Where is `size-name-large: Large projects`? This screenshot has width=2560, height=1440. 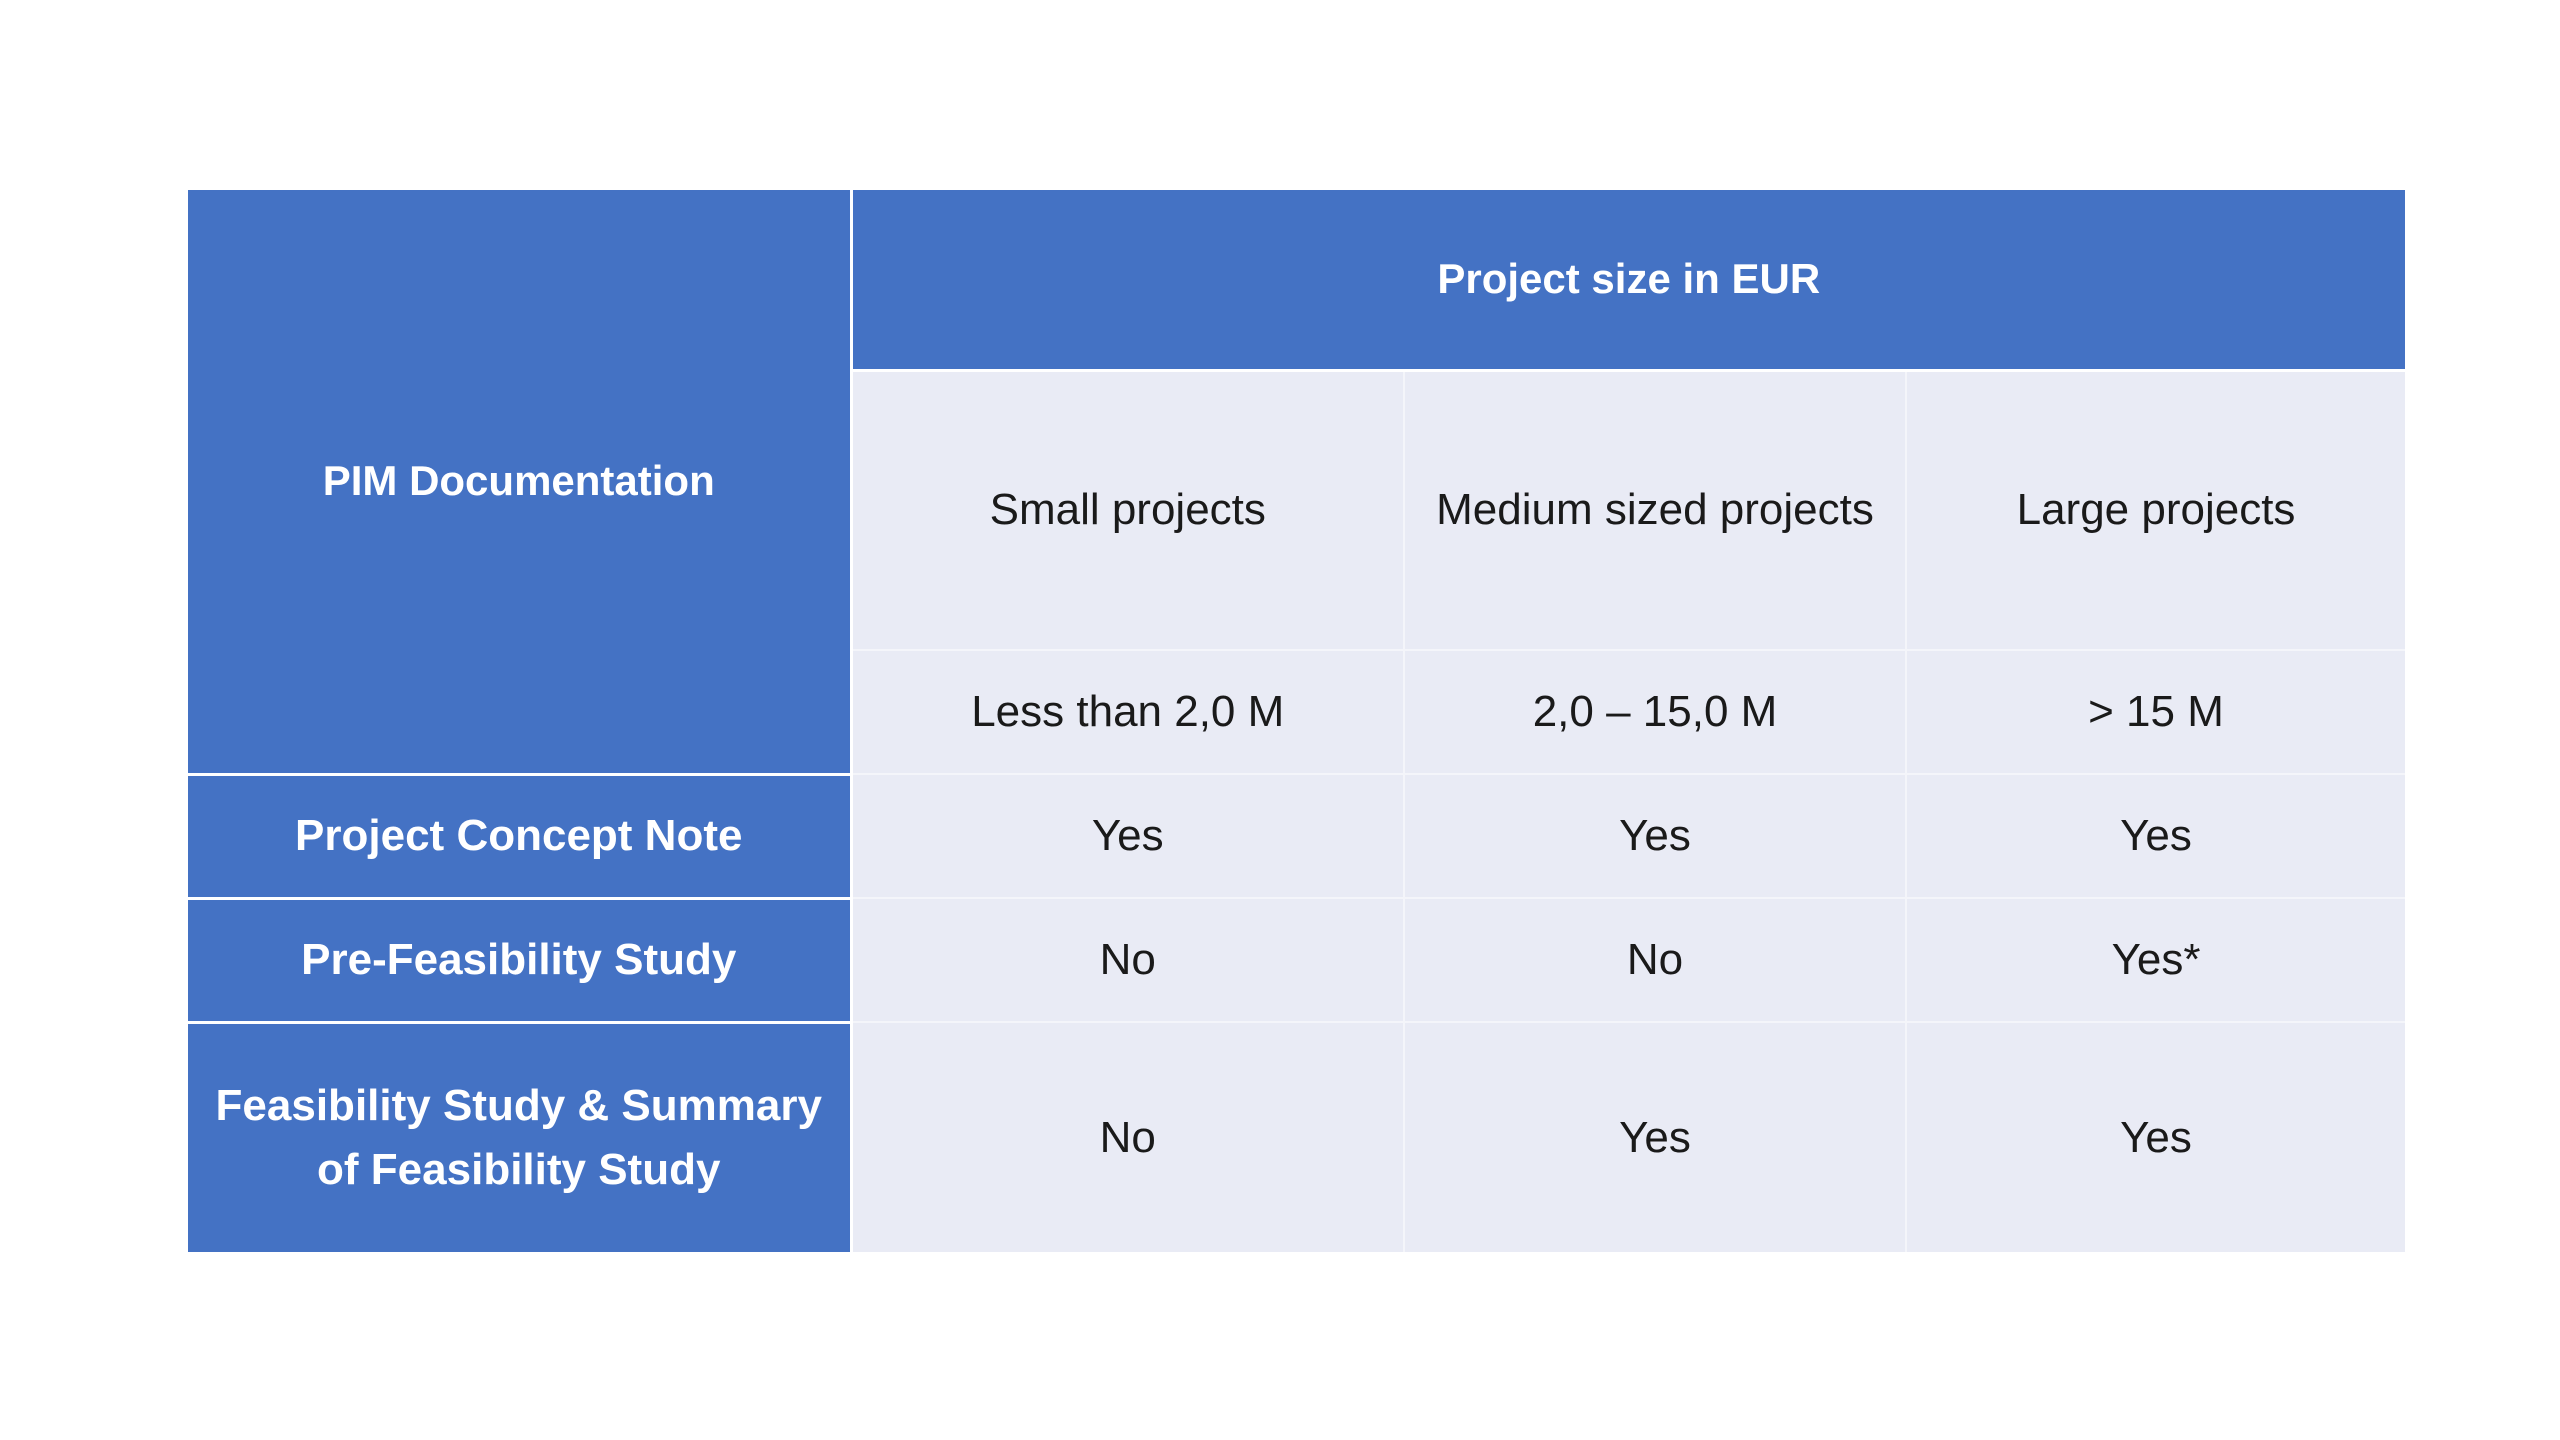
size-name-large: Large projects is located at coordinates (2156, 510).